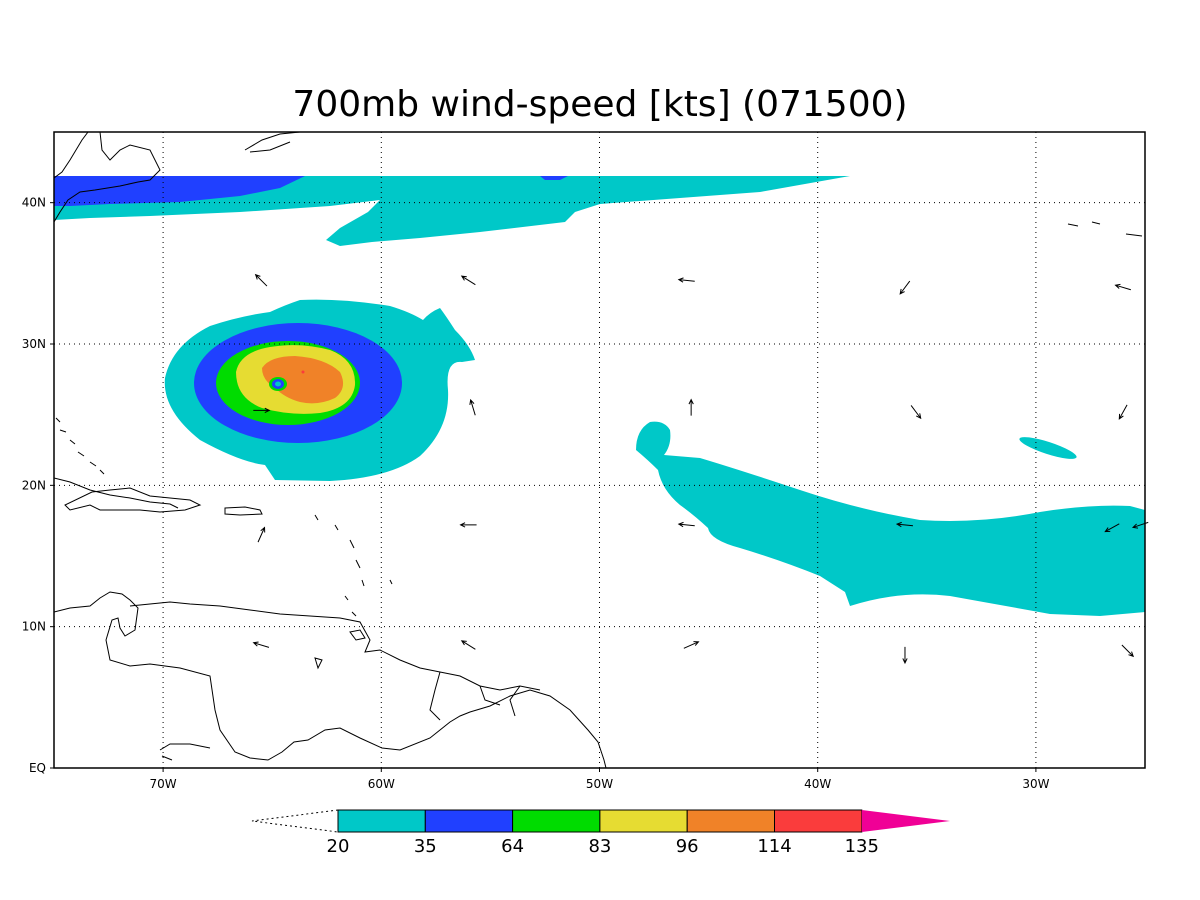 The width and height of the screenshot is (1200, 900). Describe the element at coordinates (862, 846) in the screenshot. I see `colorbar-label-6: 135` at that location.